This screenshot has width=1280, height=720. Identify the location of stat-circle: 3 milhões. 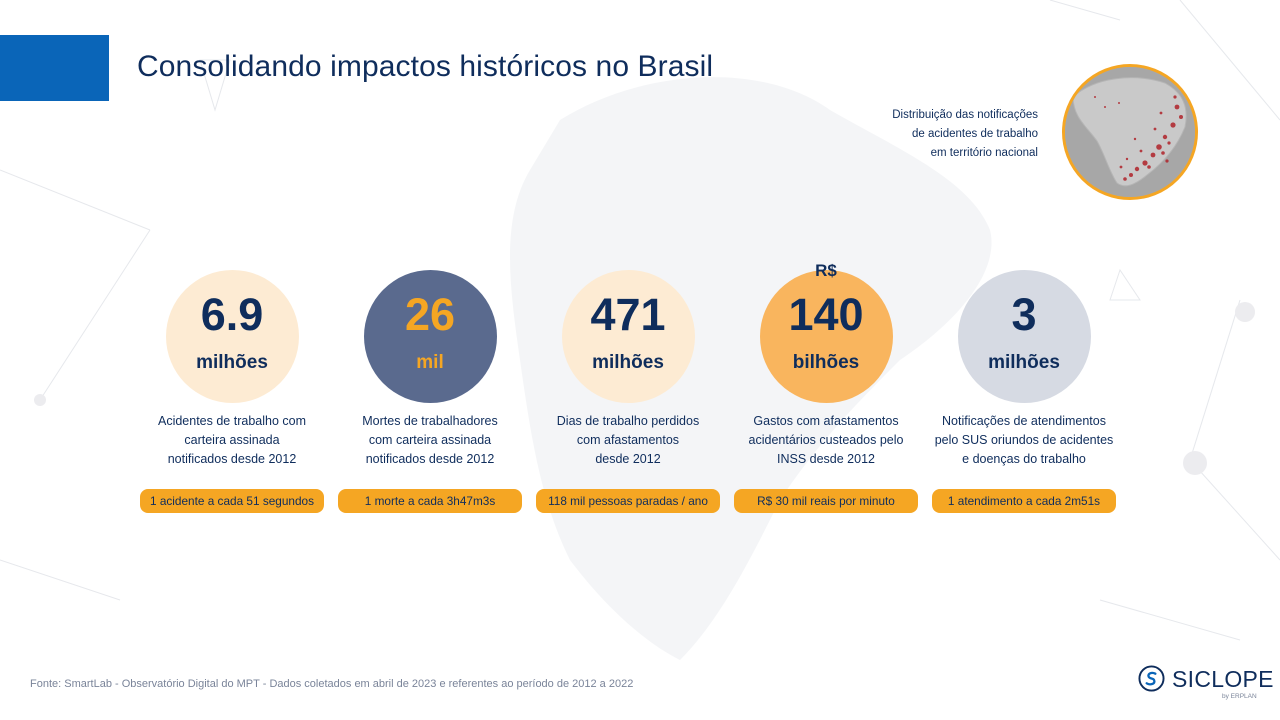
(1024, 336).